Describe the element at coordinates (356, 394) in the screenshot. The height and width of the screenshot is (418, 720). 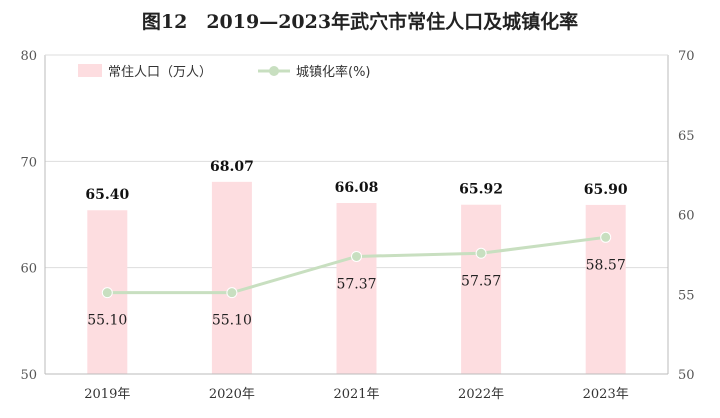
I see `x-tick-label: 2021年` at that location.